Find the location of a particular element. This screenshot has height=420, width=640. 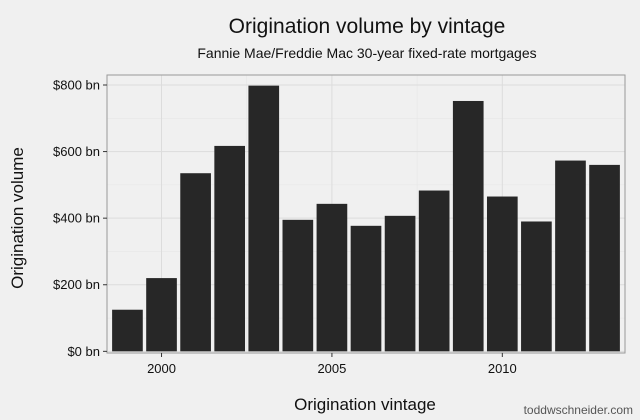

bar-2009 is located at coordinates (468, 226).